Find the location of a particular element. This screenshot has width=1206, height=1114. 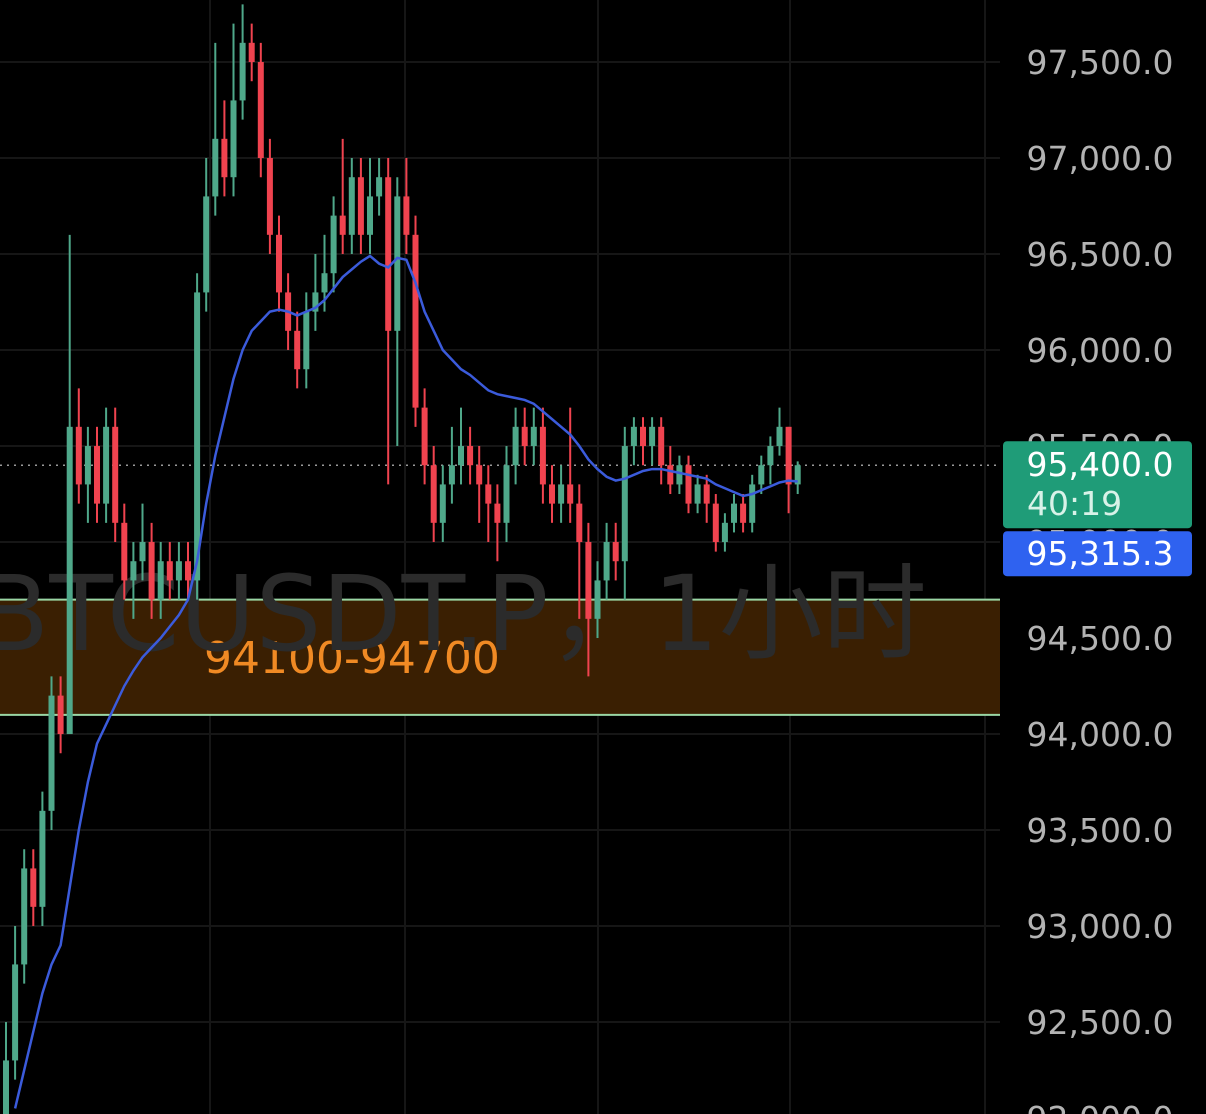

y-tick-label: 97,500.0 is located at coordinates (1100, 62).